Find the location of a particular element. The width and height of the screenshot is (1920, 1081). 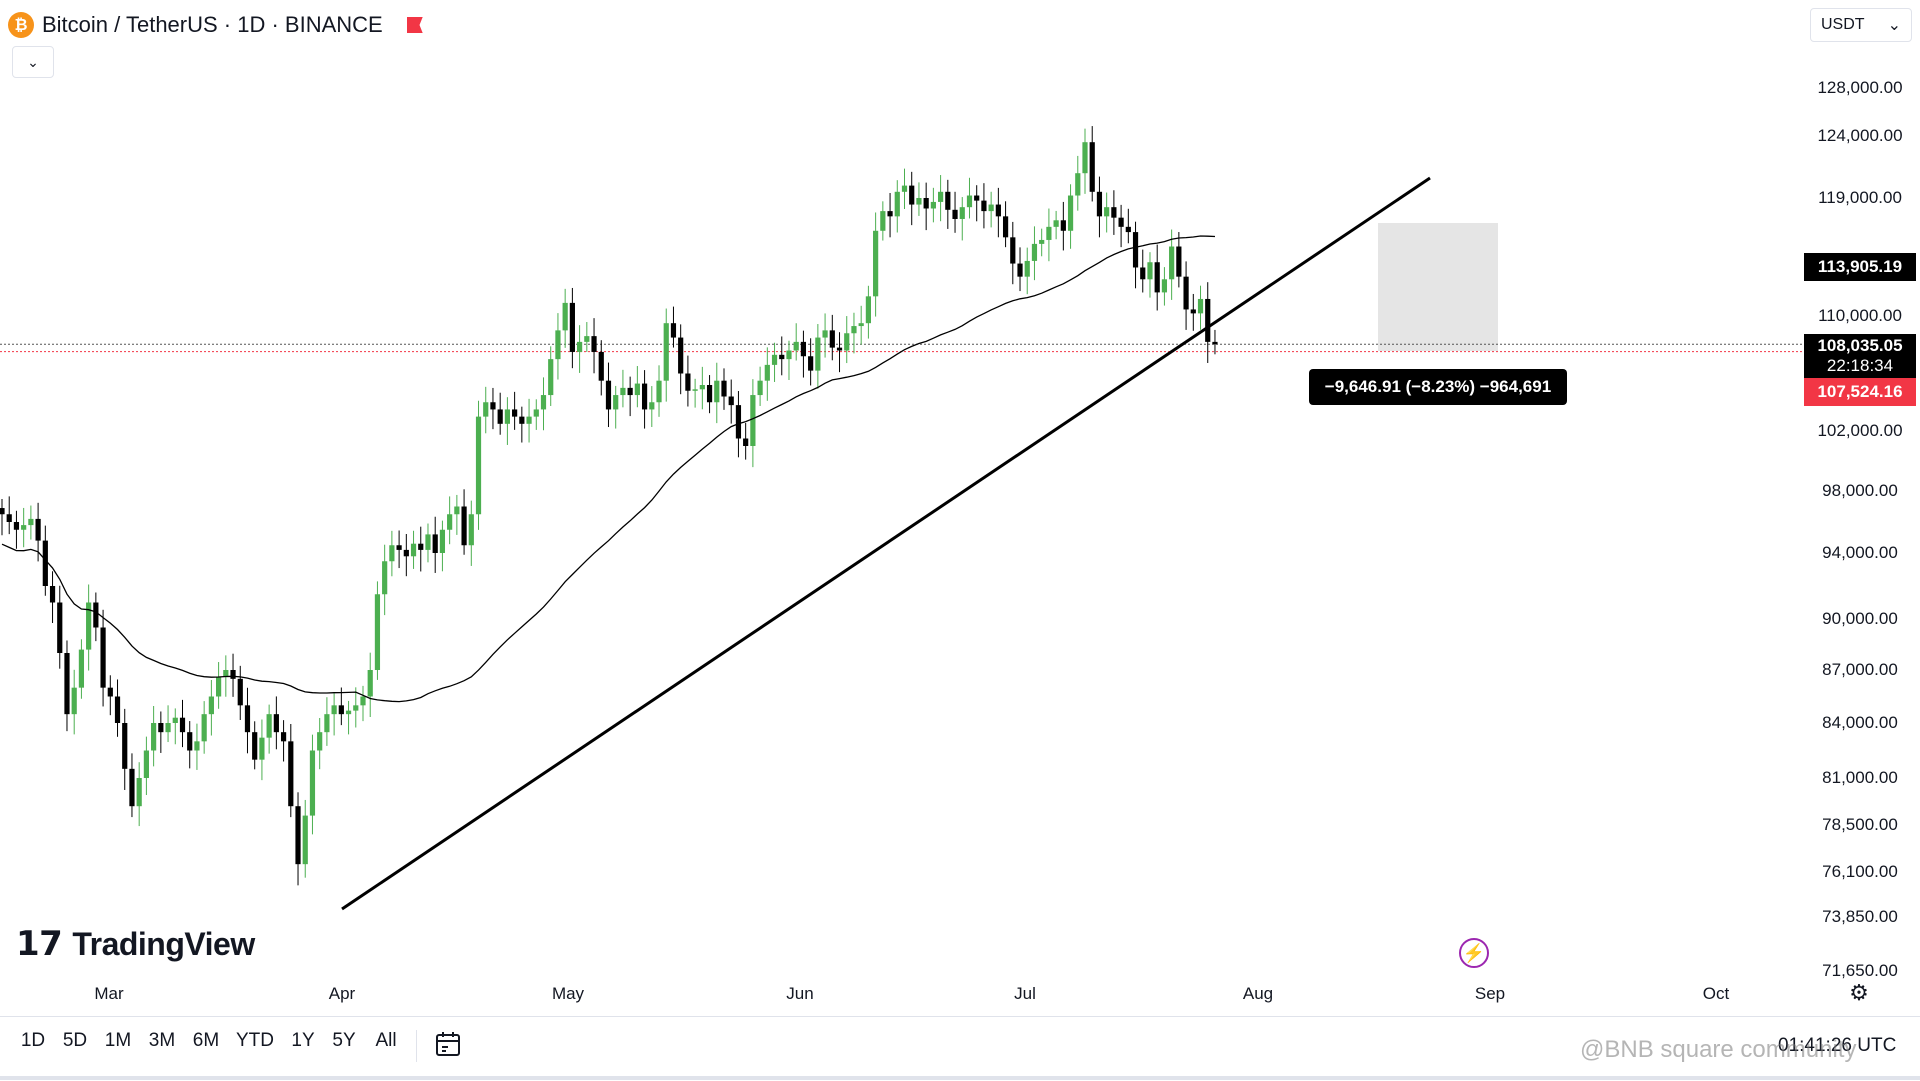

lightning-icon: ⚡ is located at coordinates (1474, 953).